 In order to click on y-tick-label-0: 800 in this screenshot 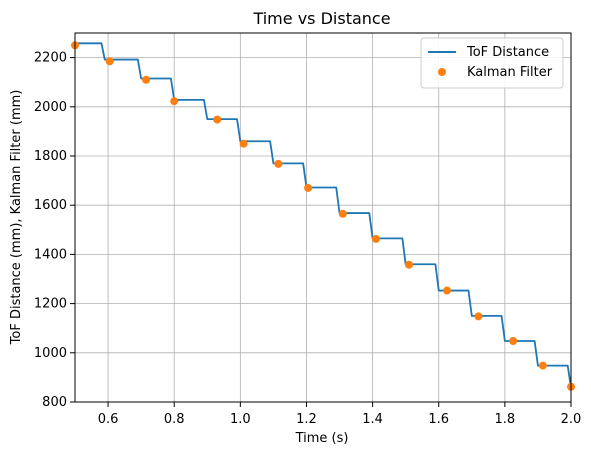, I will do `click(54, 402)`.